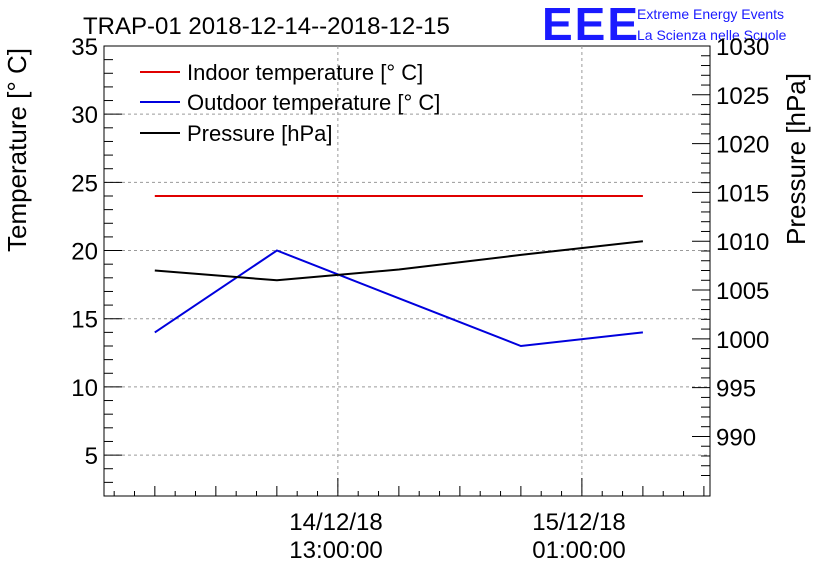  Describe the element at coordinates (84, 252) in the screenshot. I see `y-left-tick-label: 20` at that location.